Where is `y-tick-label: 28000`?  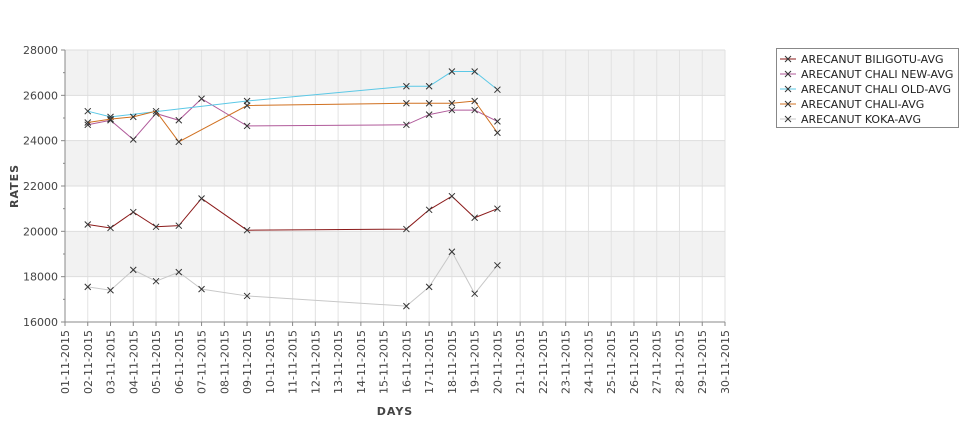
y-tick-label: 28000 is located at coordinates (40, 50).